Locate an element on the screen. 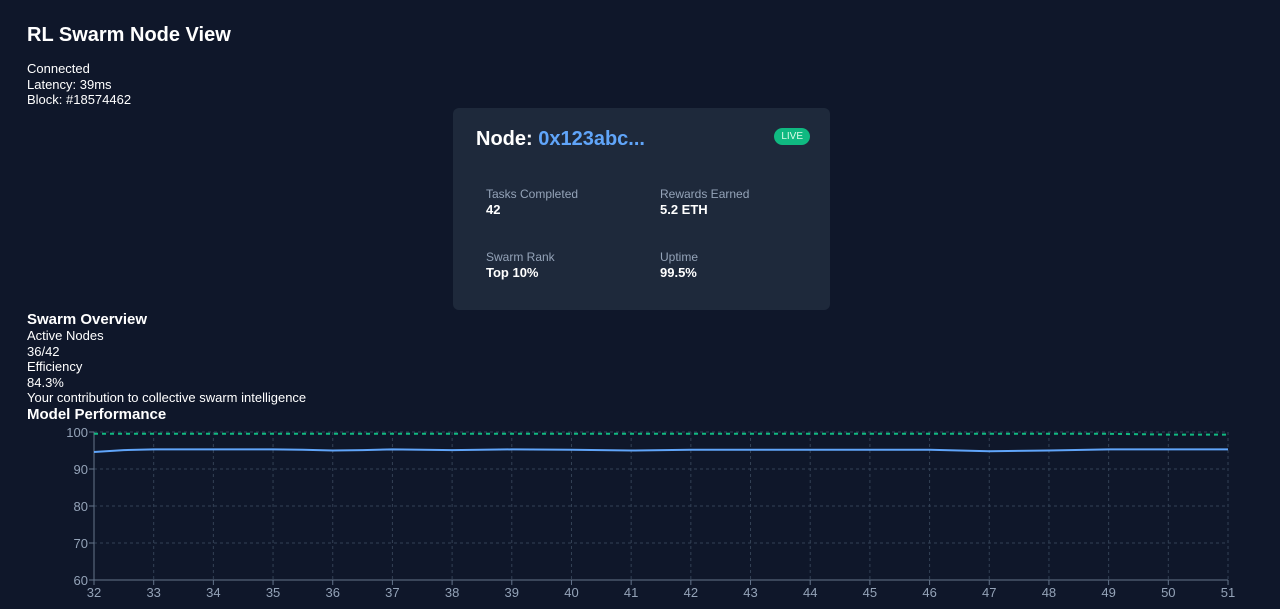 Image resolution: width=1280 pixels, height=609 pixels. live-status-badge: LIVE is located at coordinates (792, 136).